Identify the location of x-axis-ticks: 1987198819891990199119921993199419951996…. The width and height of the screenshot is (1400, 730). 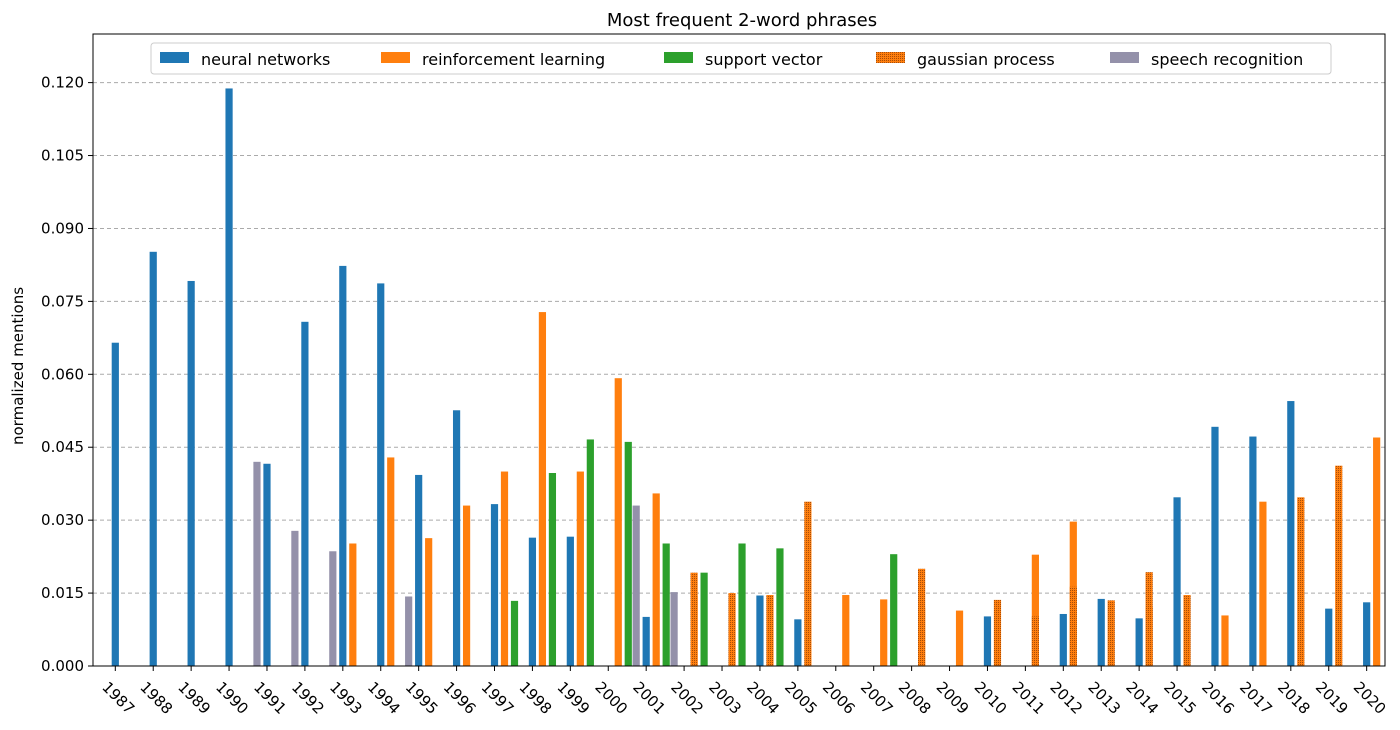
(744, 692).